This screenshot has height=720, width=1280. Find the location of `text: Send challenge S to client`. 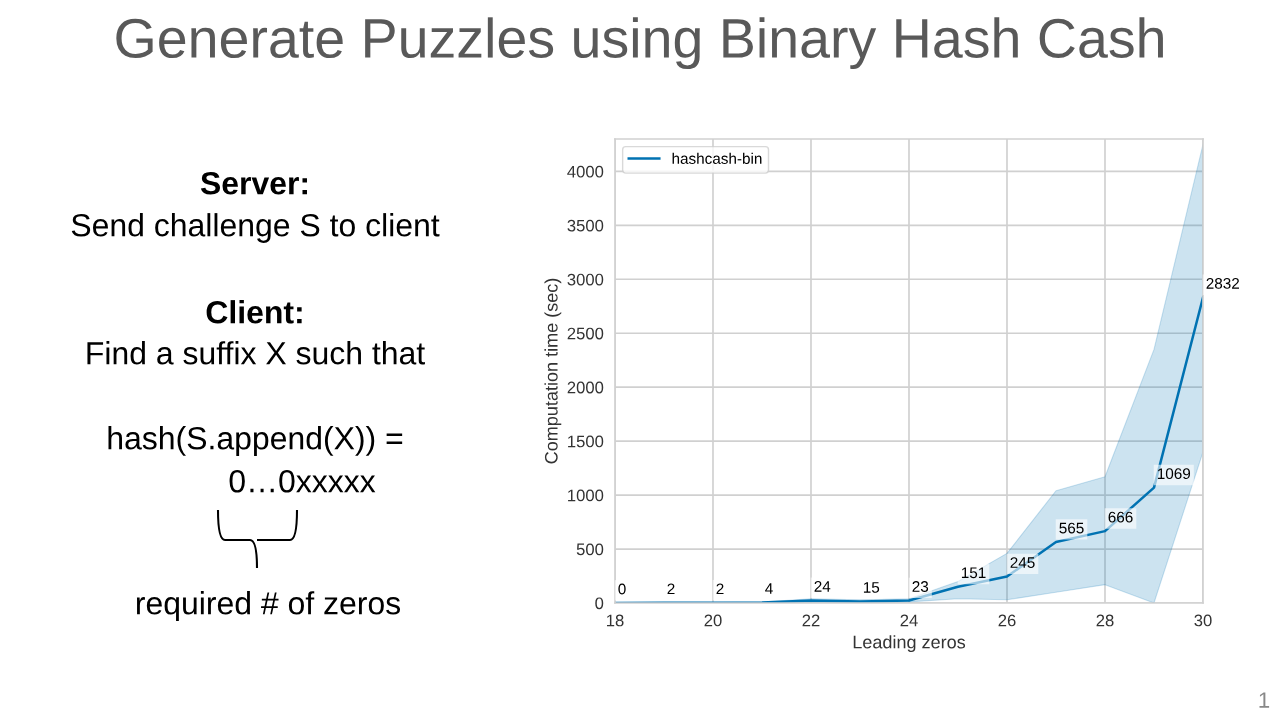

text: Send challenge S to client is located at coordinates (255, 228).